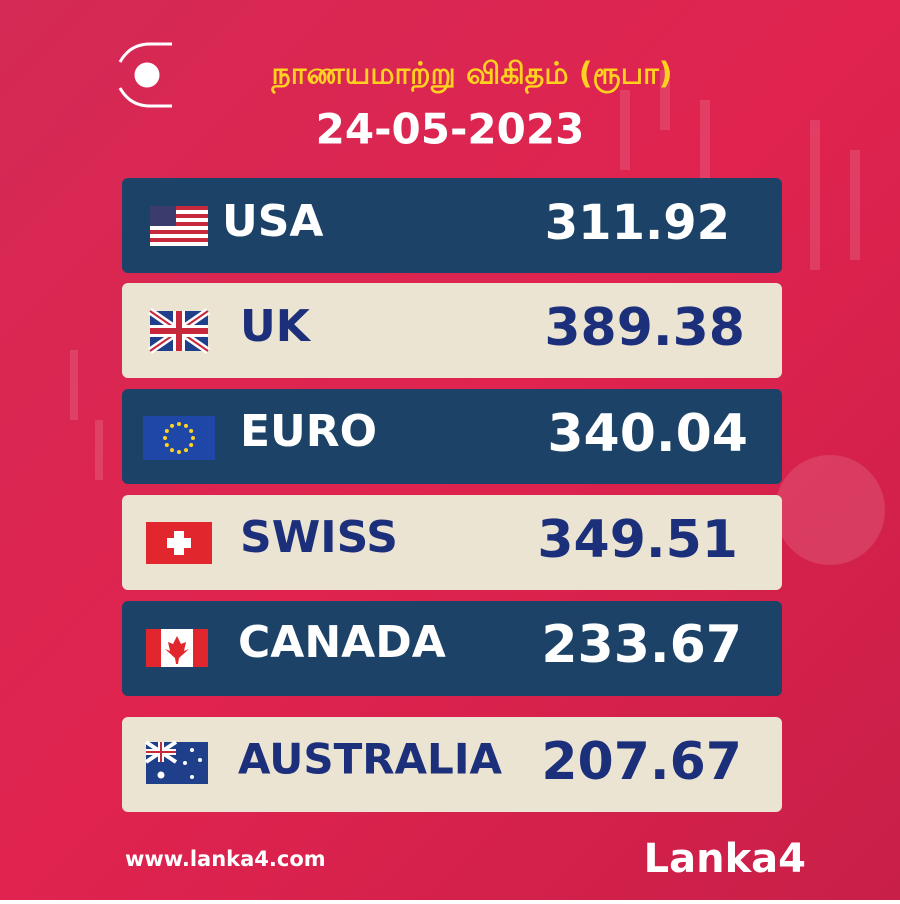  Describe the element at coordinates (179, 226) in the screenshot. I see `flag-usa` at that location.